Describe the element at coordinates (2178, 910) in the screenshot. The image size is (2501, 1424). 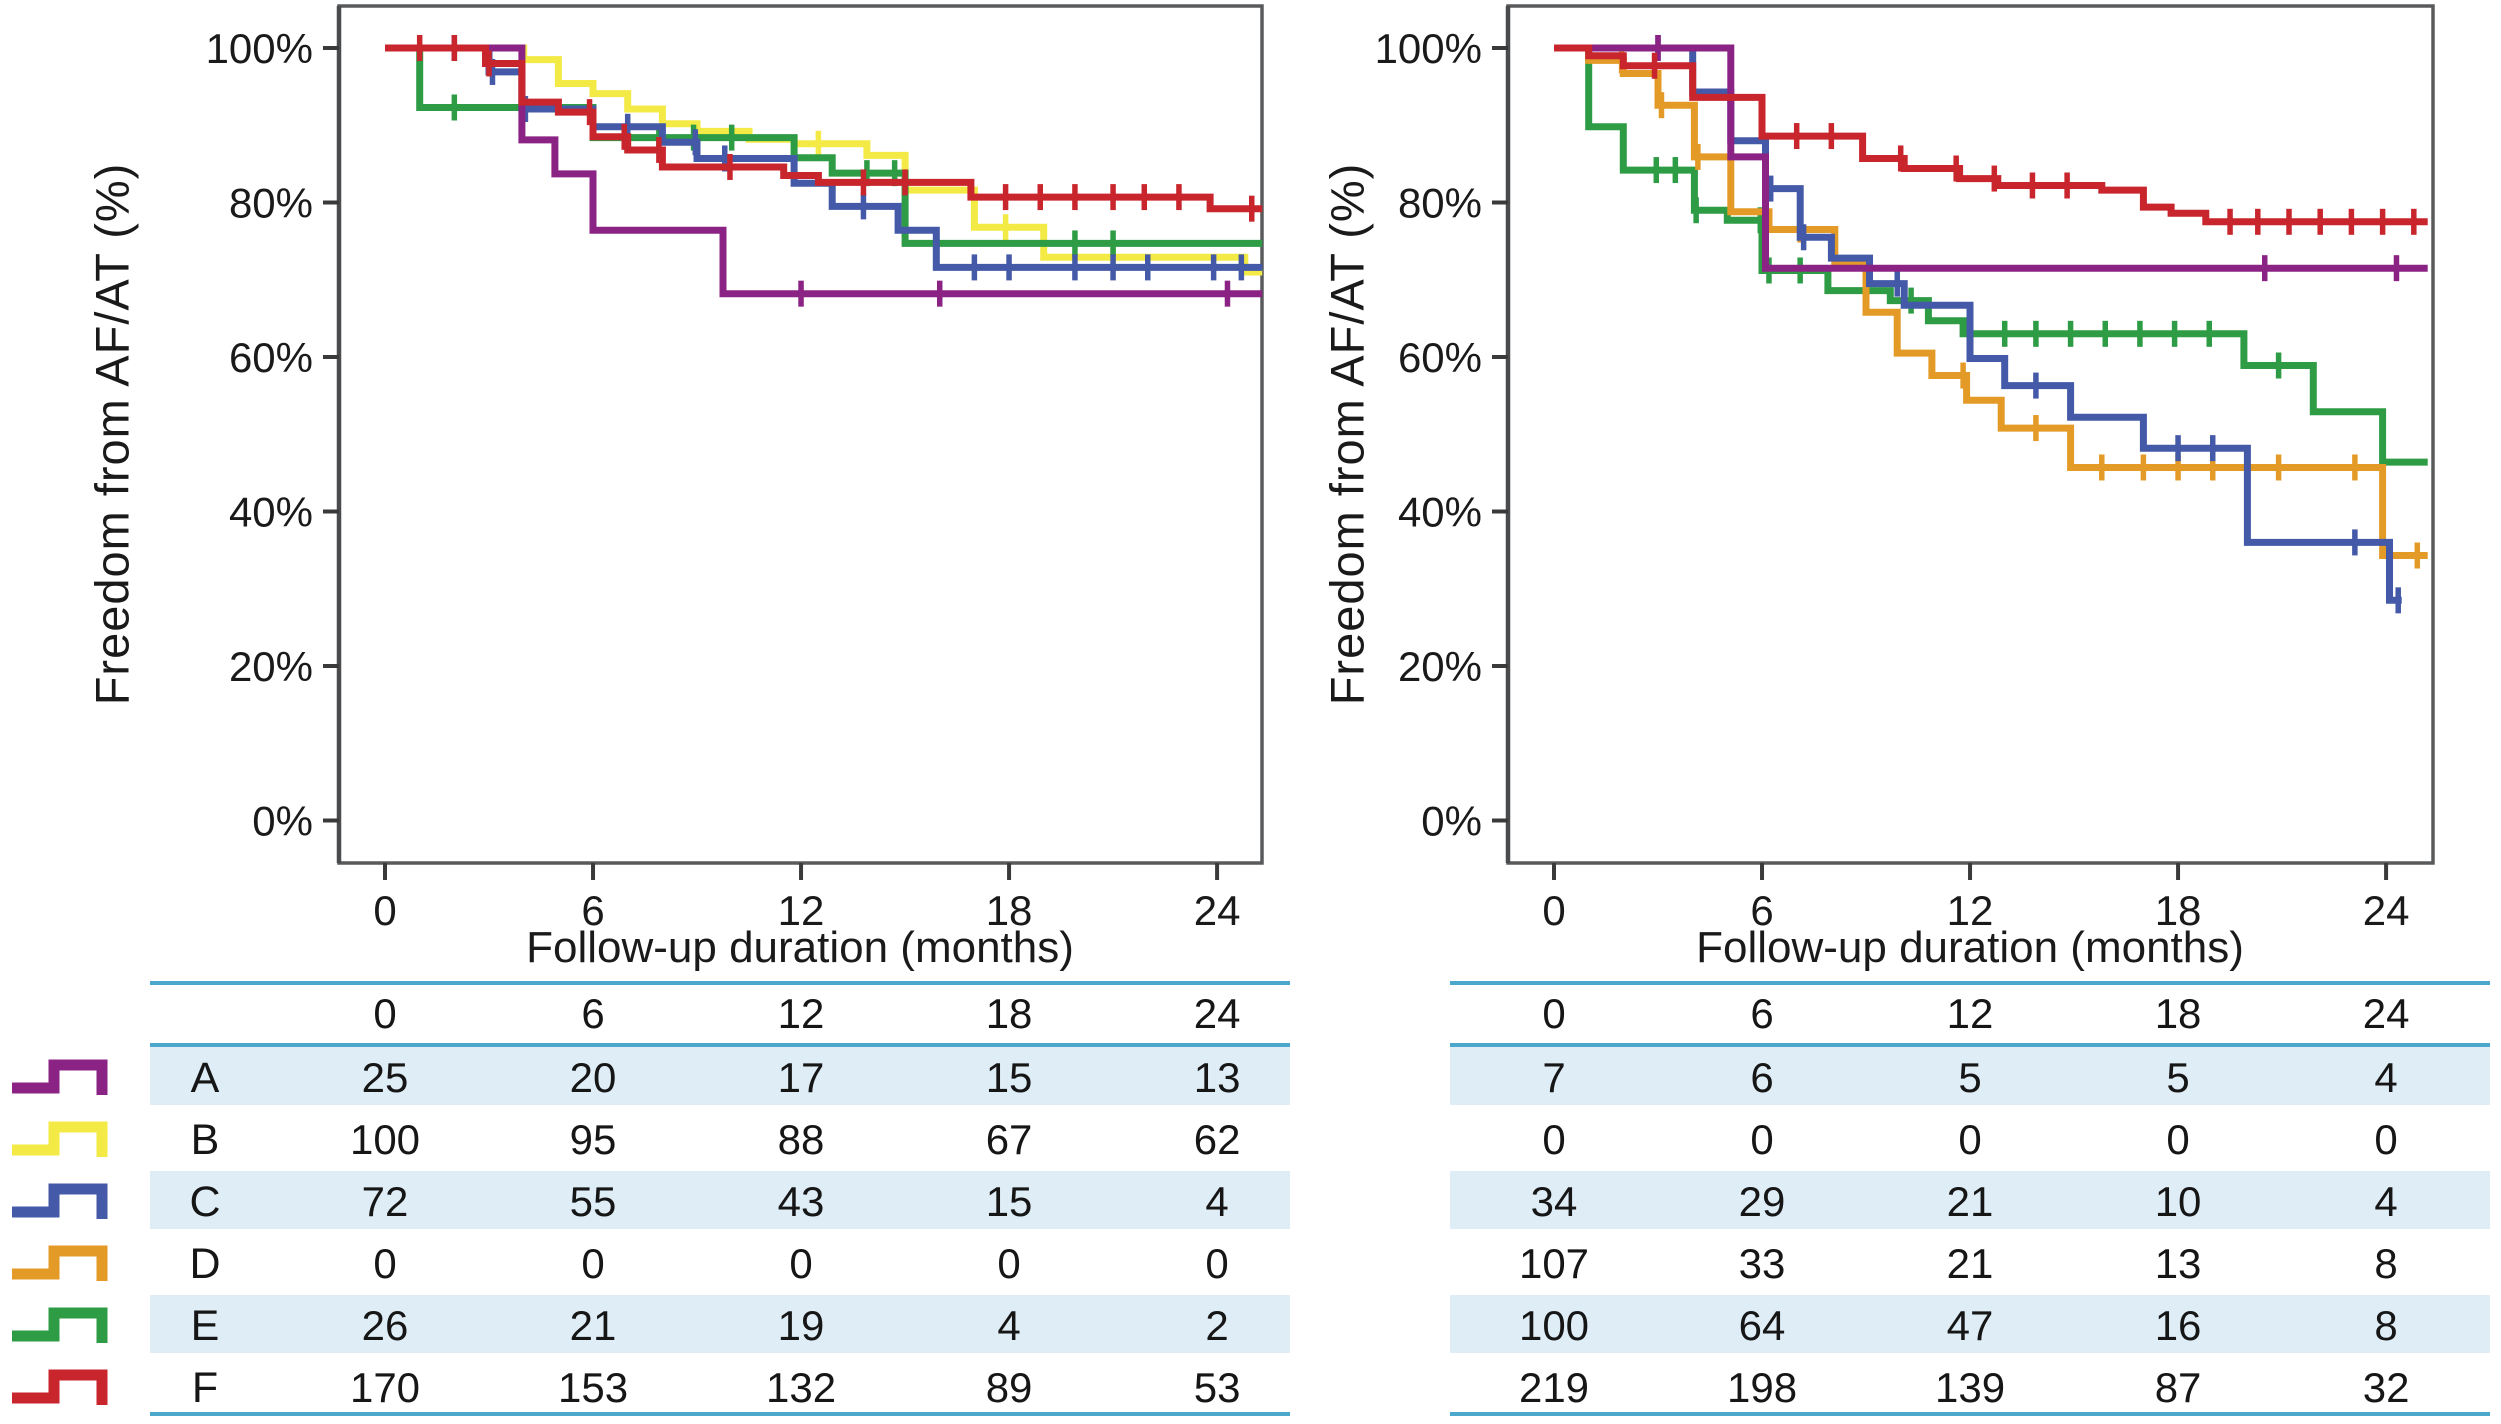
I see `x-tick-label: 18` at that location.